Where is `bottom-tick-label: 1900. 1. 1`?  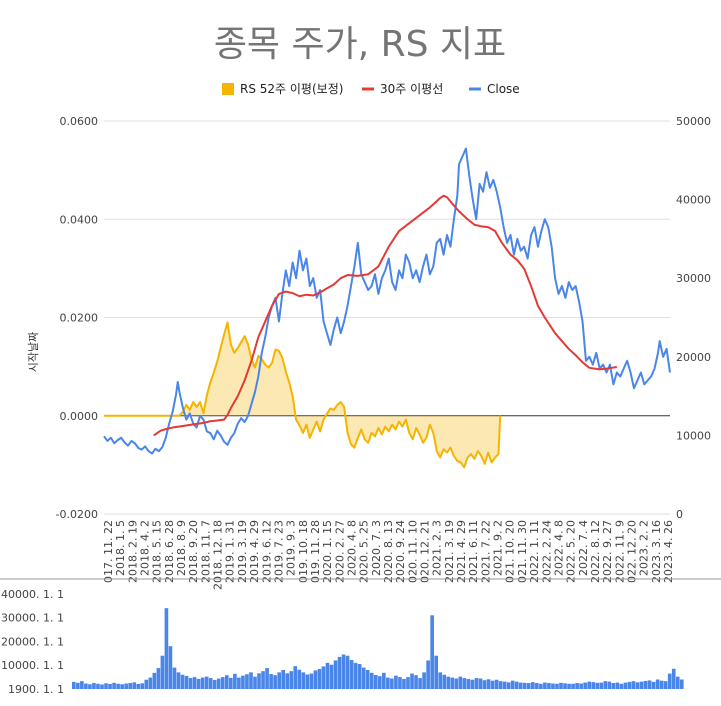
bottom-tick-label: 1900. 1. 1 is located at coordinates (36, 689).